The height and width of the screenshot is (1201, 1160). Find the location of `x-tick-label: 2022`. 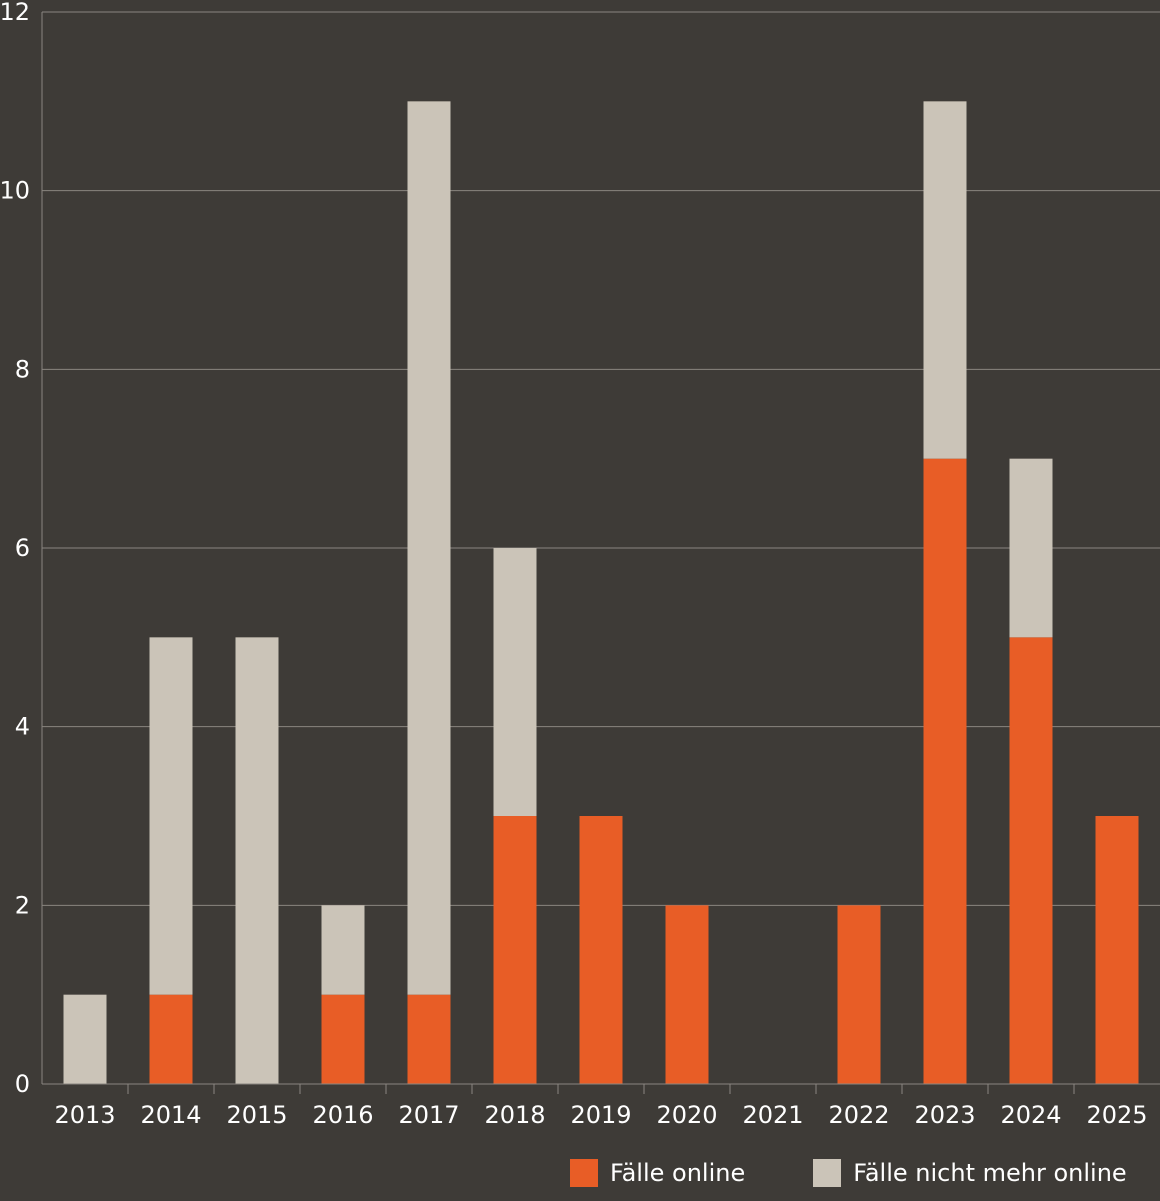

x-tick-label: 2022 is located at coordinates (858, 1115).